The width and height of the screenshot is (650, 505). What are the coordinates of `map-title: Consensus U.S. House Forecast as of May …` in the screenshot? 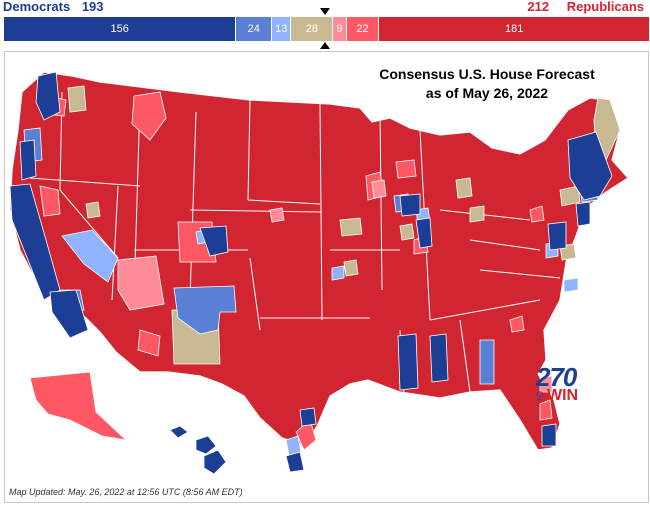 It's located at (487, 84).